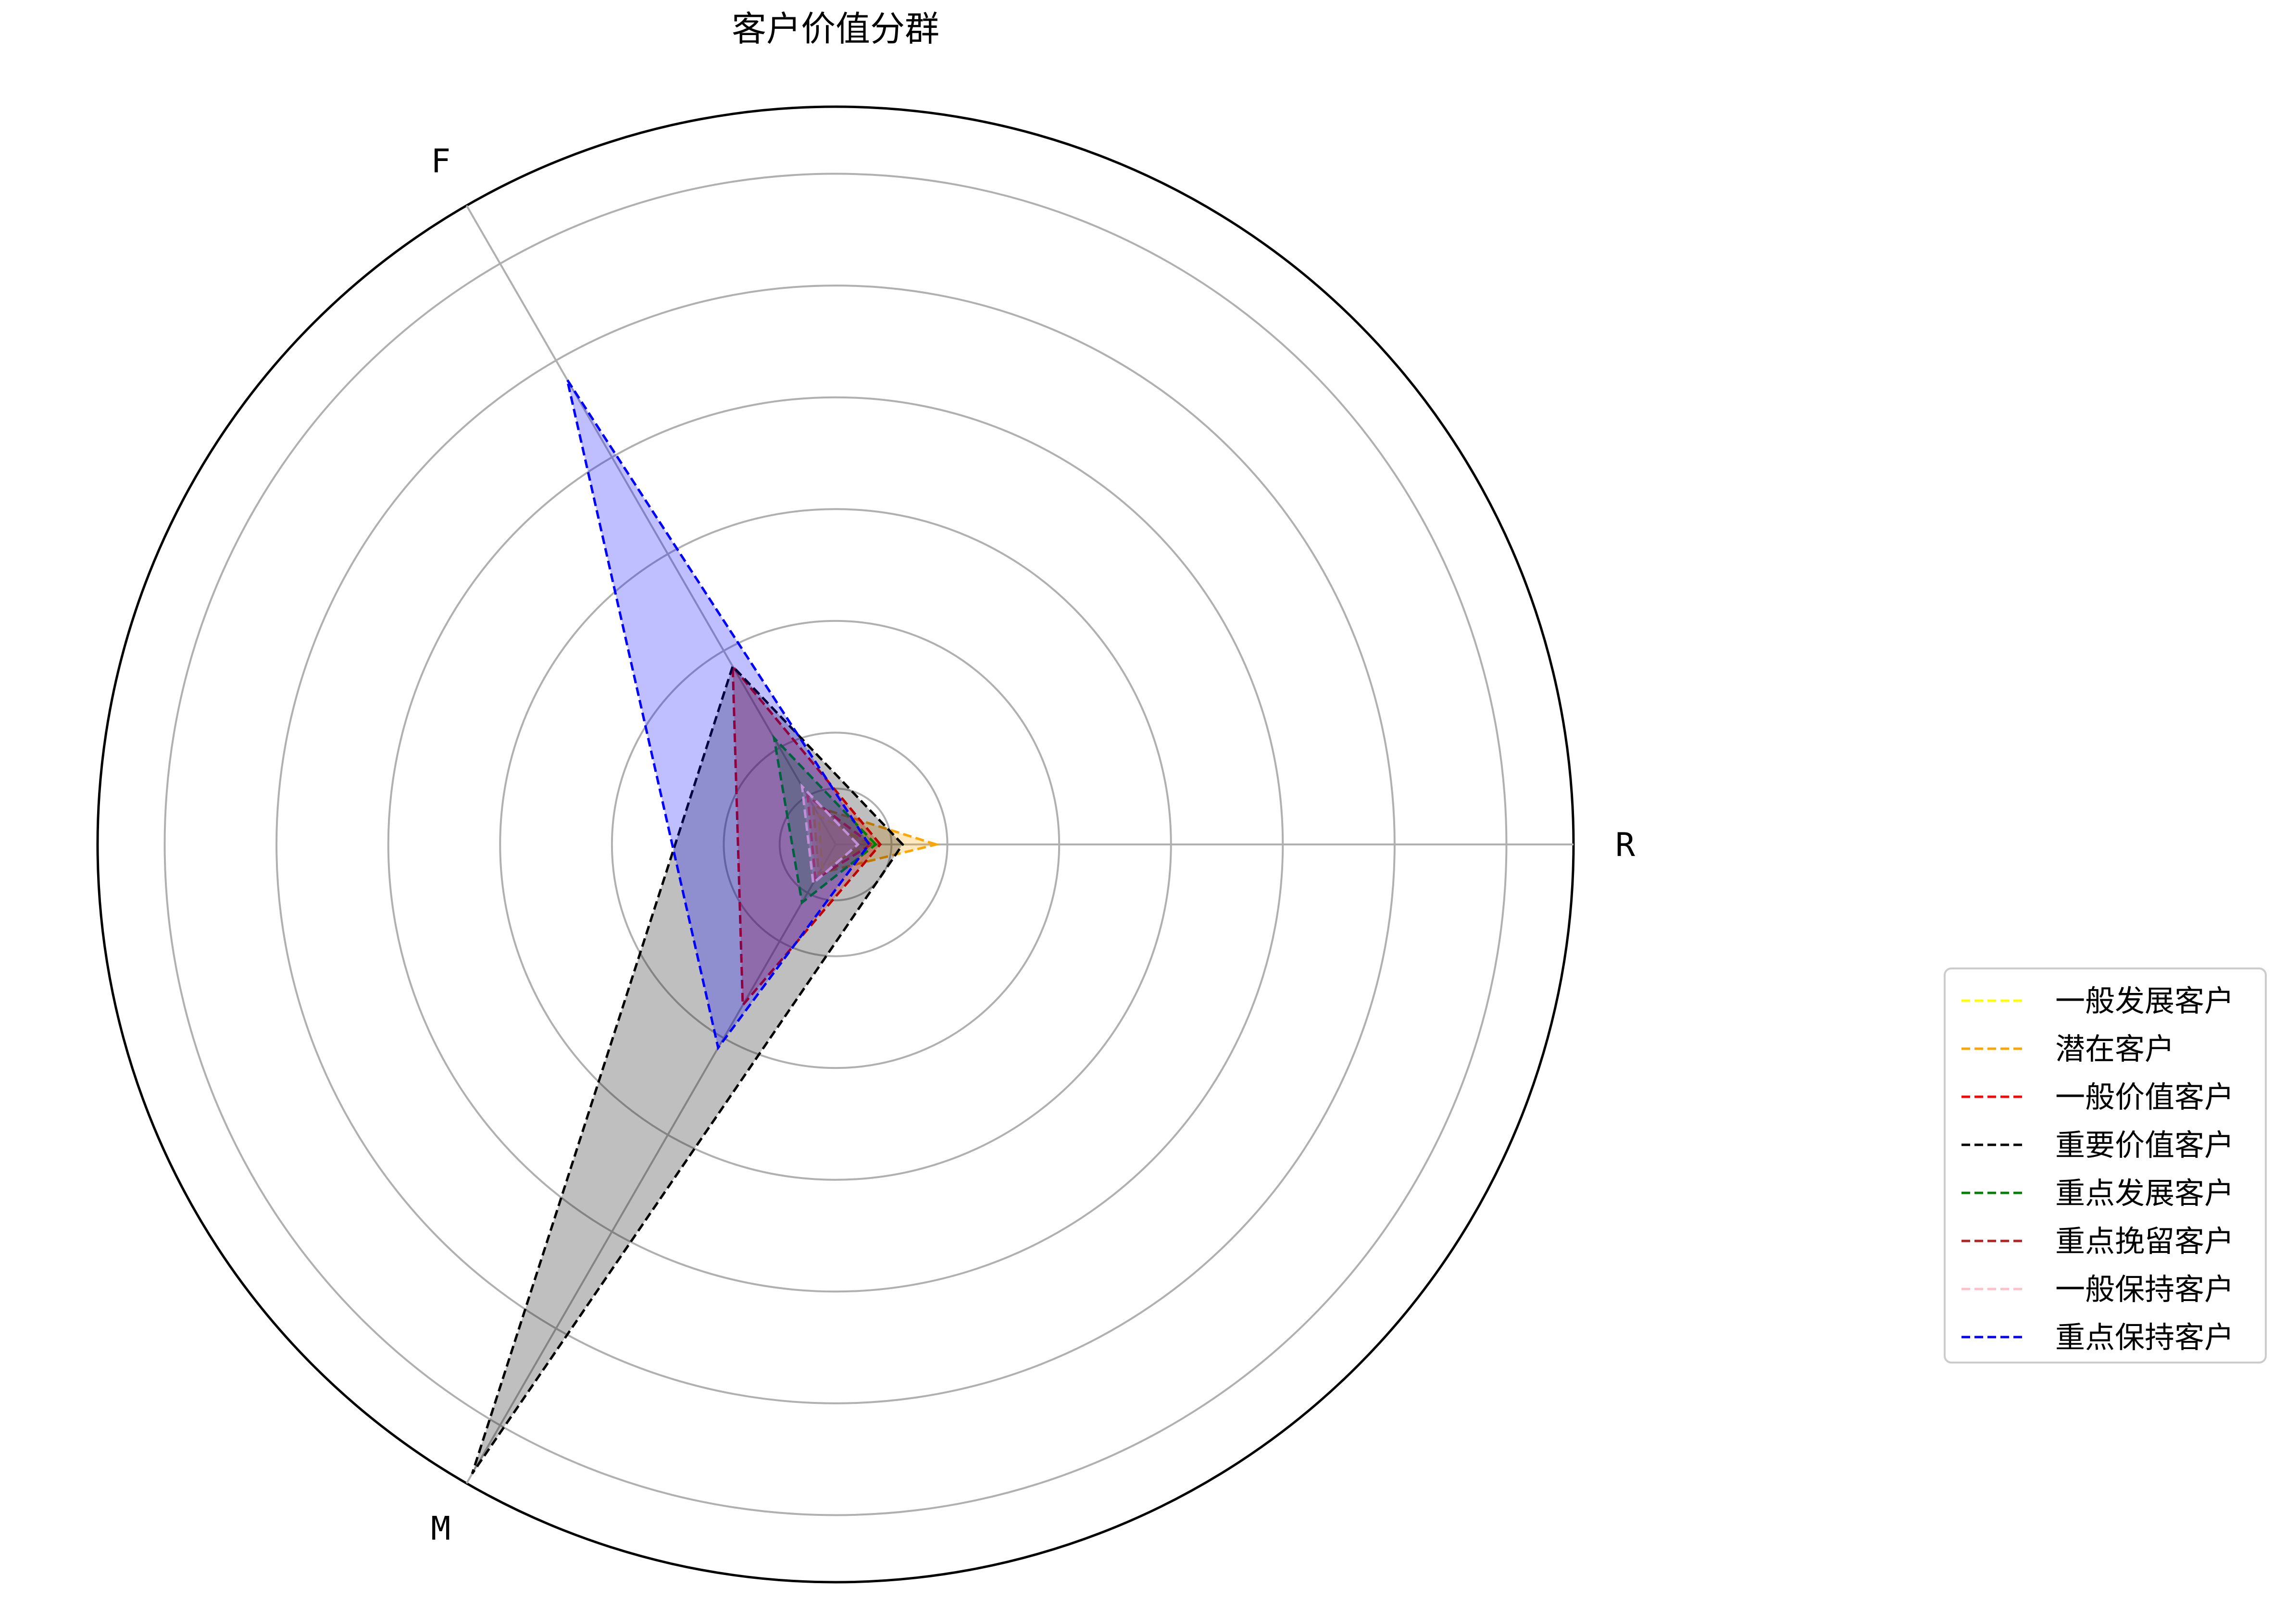  I want to click on legend-label-5: 重点挽留客户, so click(2144, 1241).